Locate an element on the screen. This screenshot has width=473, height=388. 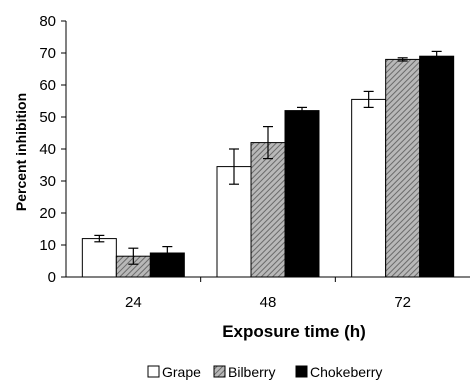
legend: Grape Bilberry Chokeberry is located at coordinates (264, 372).